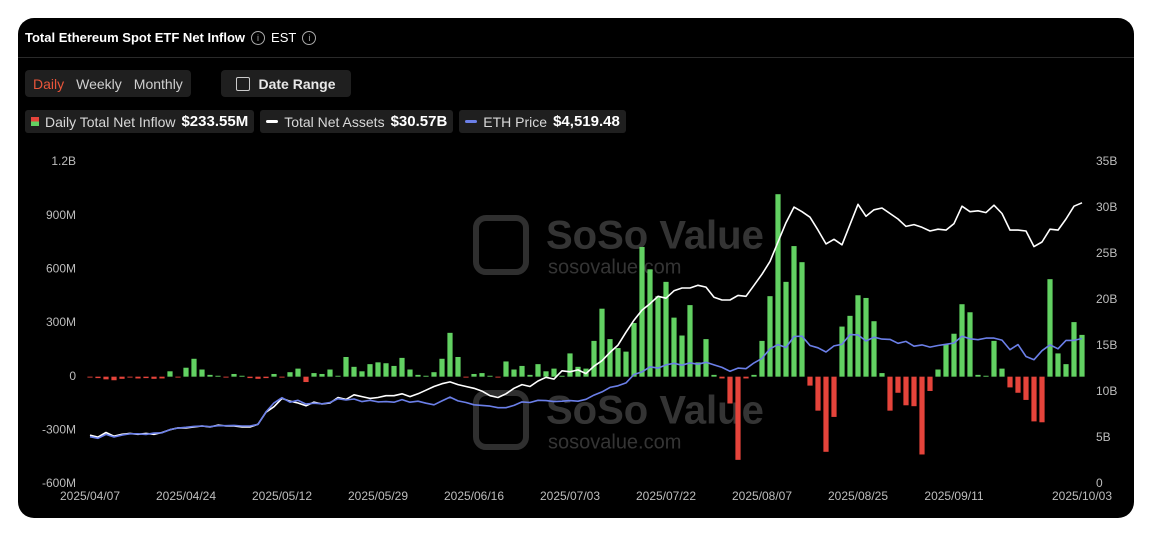  What do you see at coordinates (666, 496) in the screenshot?
I see `x-tick-label: 2025/07/22` at bounding box center [666, 496].